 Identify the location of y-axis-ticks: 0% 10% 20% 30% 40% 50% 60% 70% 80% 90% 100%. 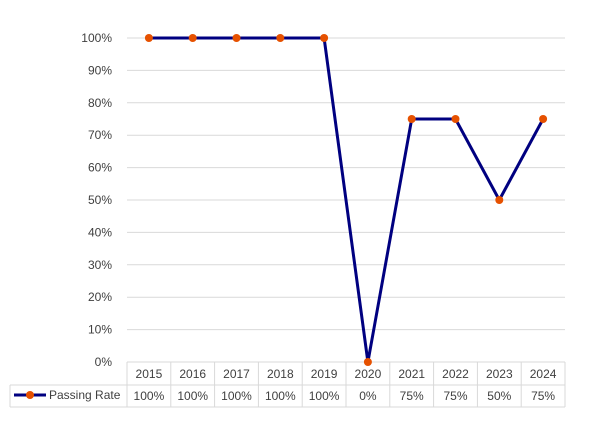
(96, 200).